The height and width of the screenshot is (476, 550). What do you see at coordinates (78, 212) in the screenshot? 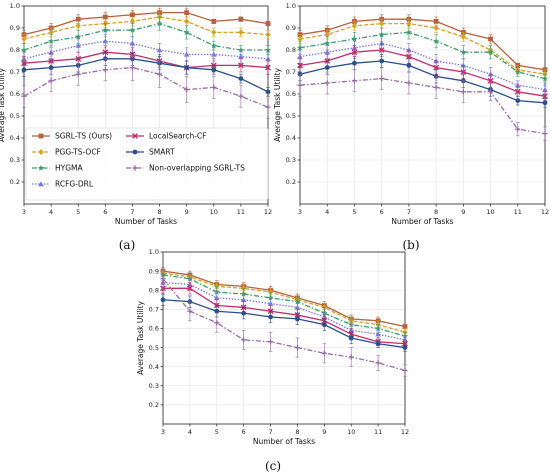
I see `x-tick-label: 5` at bounding box center [78, 212].